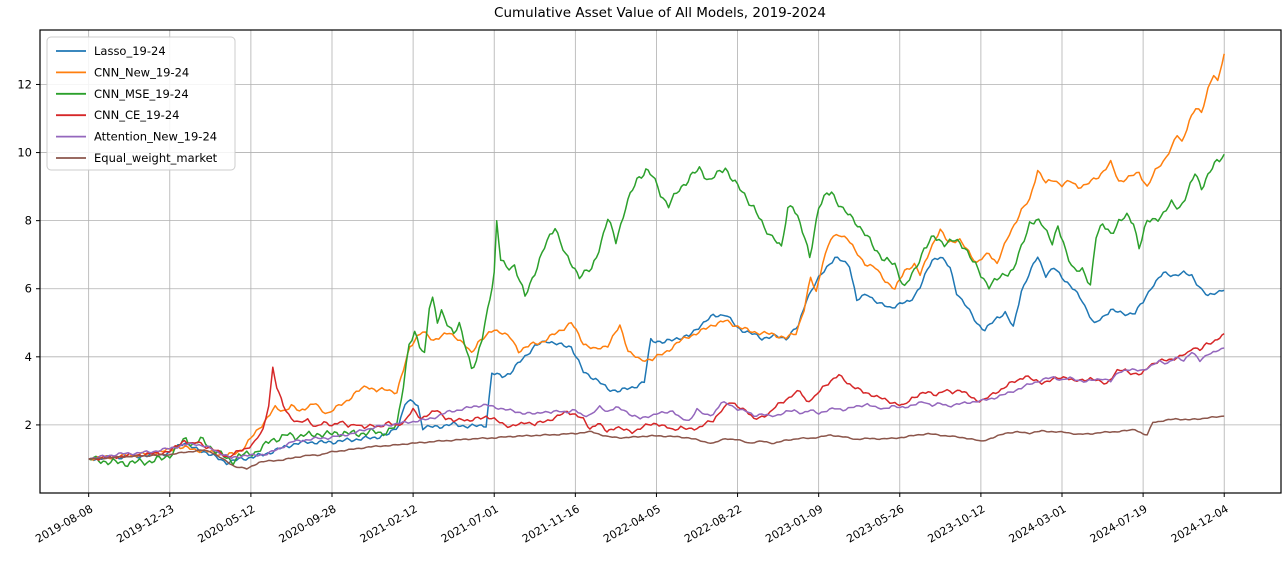  I want to click on x-tick-label: 2020-09-28, so click(308, 523).